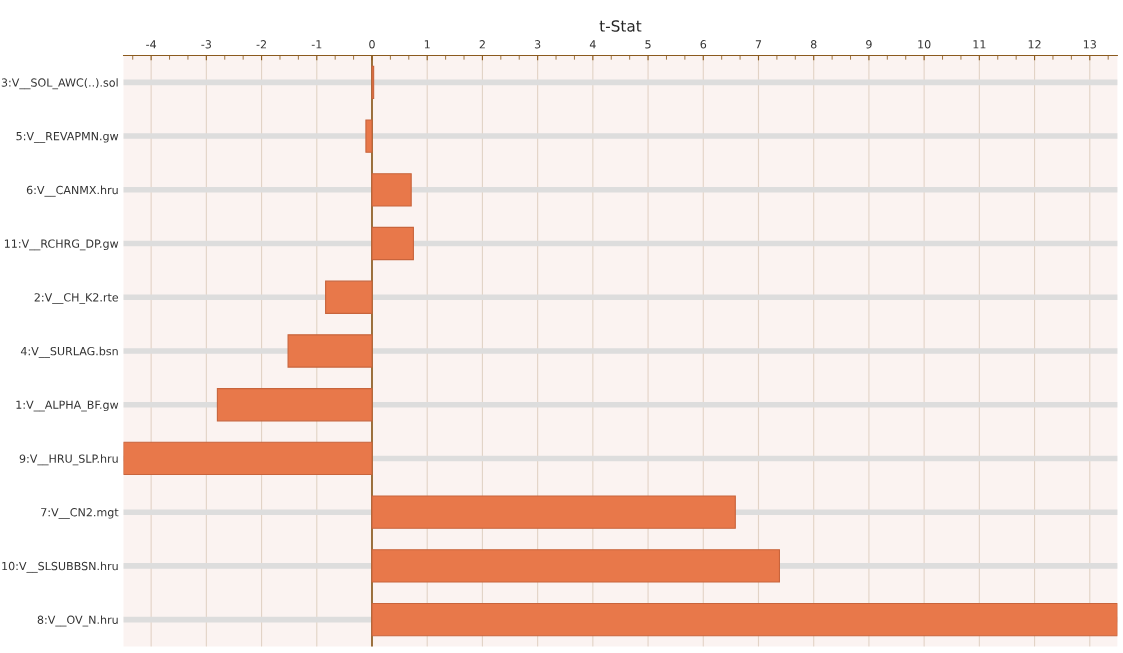  I want to click on x-tick-label: 10, so click(924, 44).